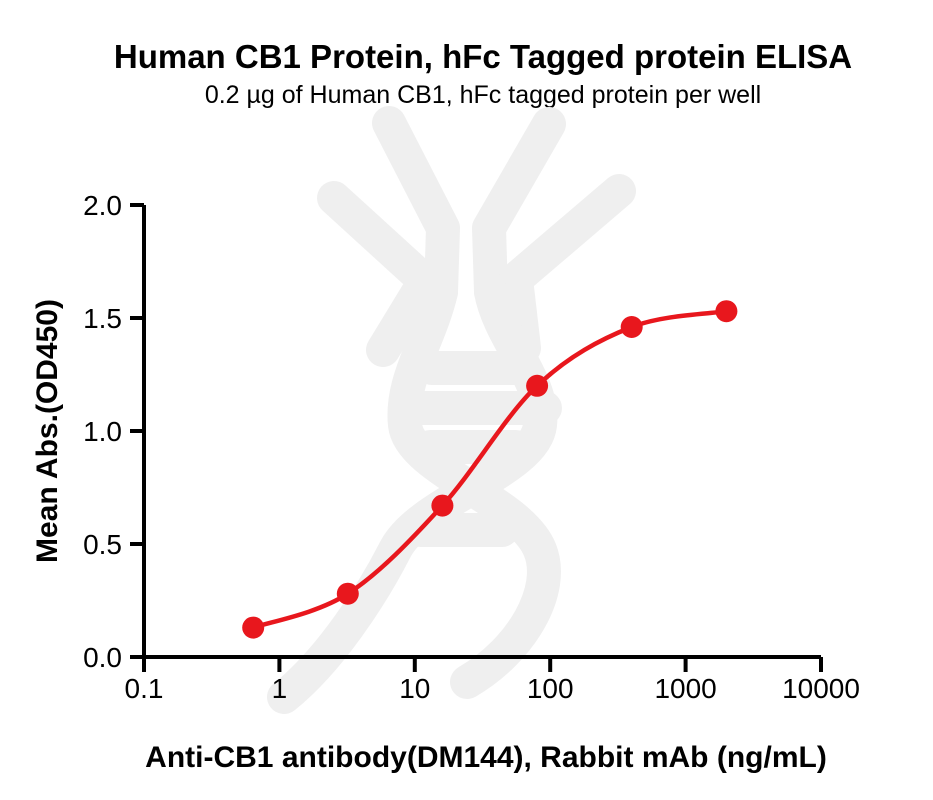  Describe the element at coordinates (47, 431) in the screenshot. I see `y-axis-title: Mean Abs.(OD450)` at that location.